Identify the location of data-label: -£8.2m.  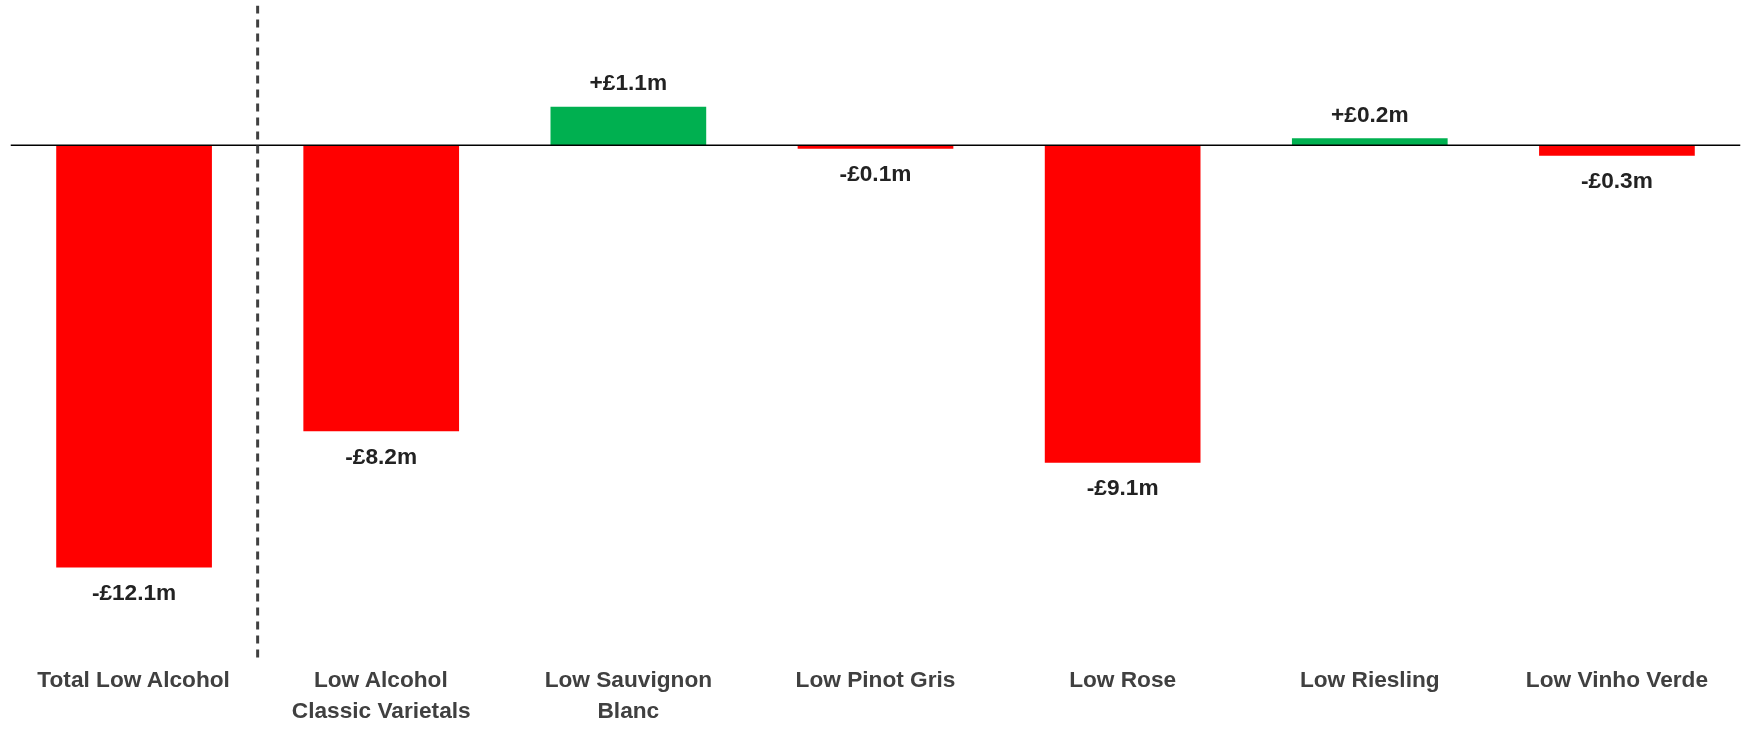
(381, 455).